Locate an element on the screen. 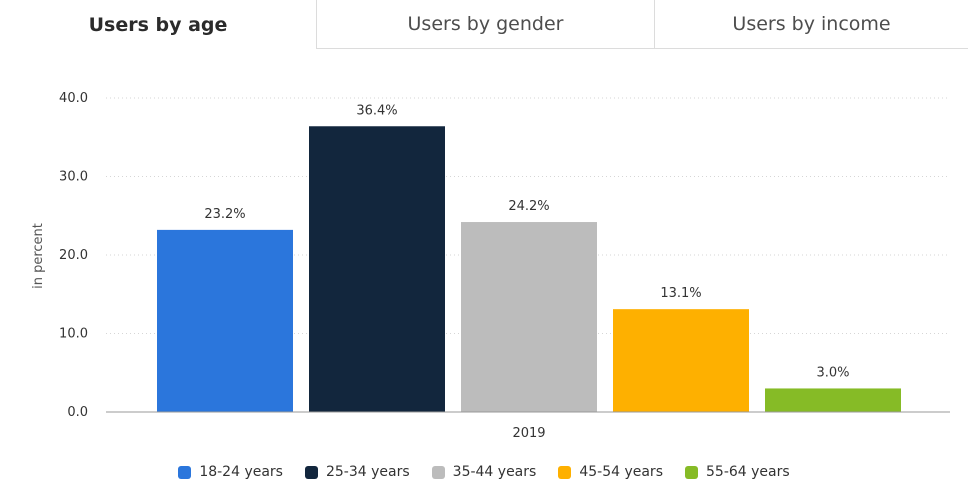  y-tick-label: 10.0 is located at coordinates (73, 334).